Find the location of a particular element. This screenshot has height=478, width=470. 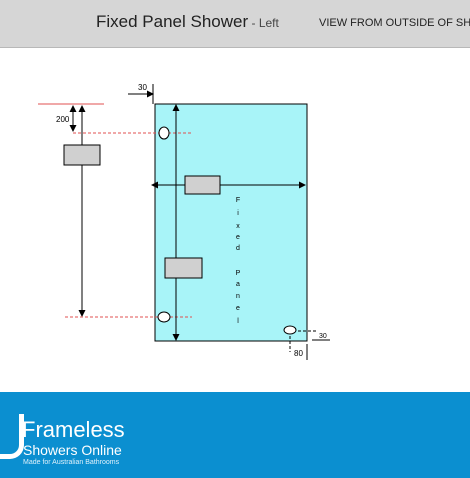

page-title: Fixed Panel Shower - Left is located at coordinates (187, 22).